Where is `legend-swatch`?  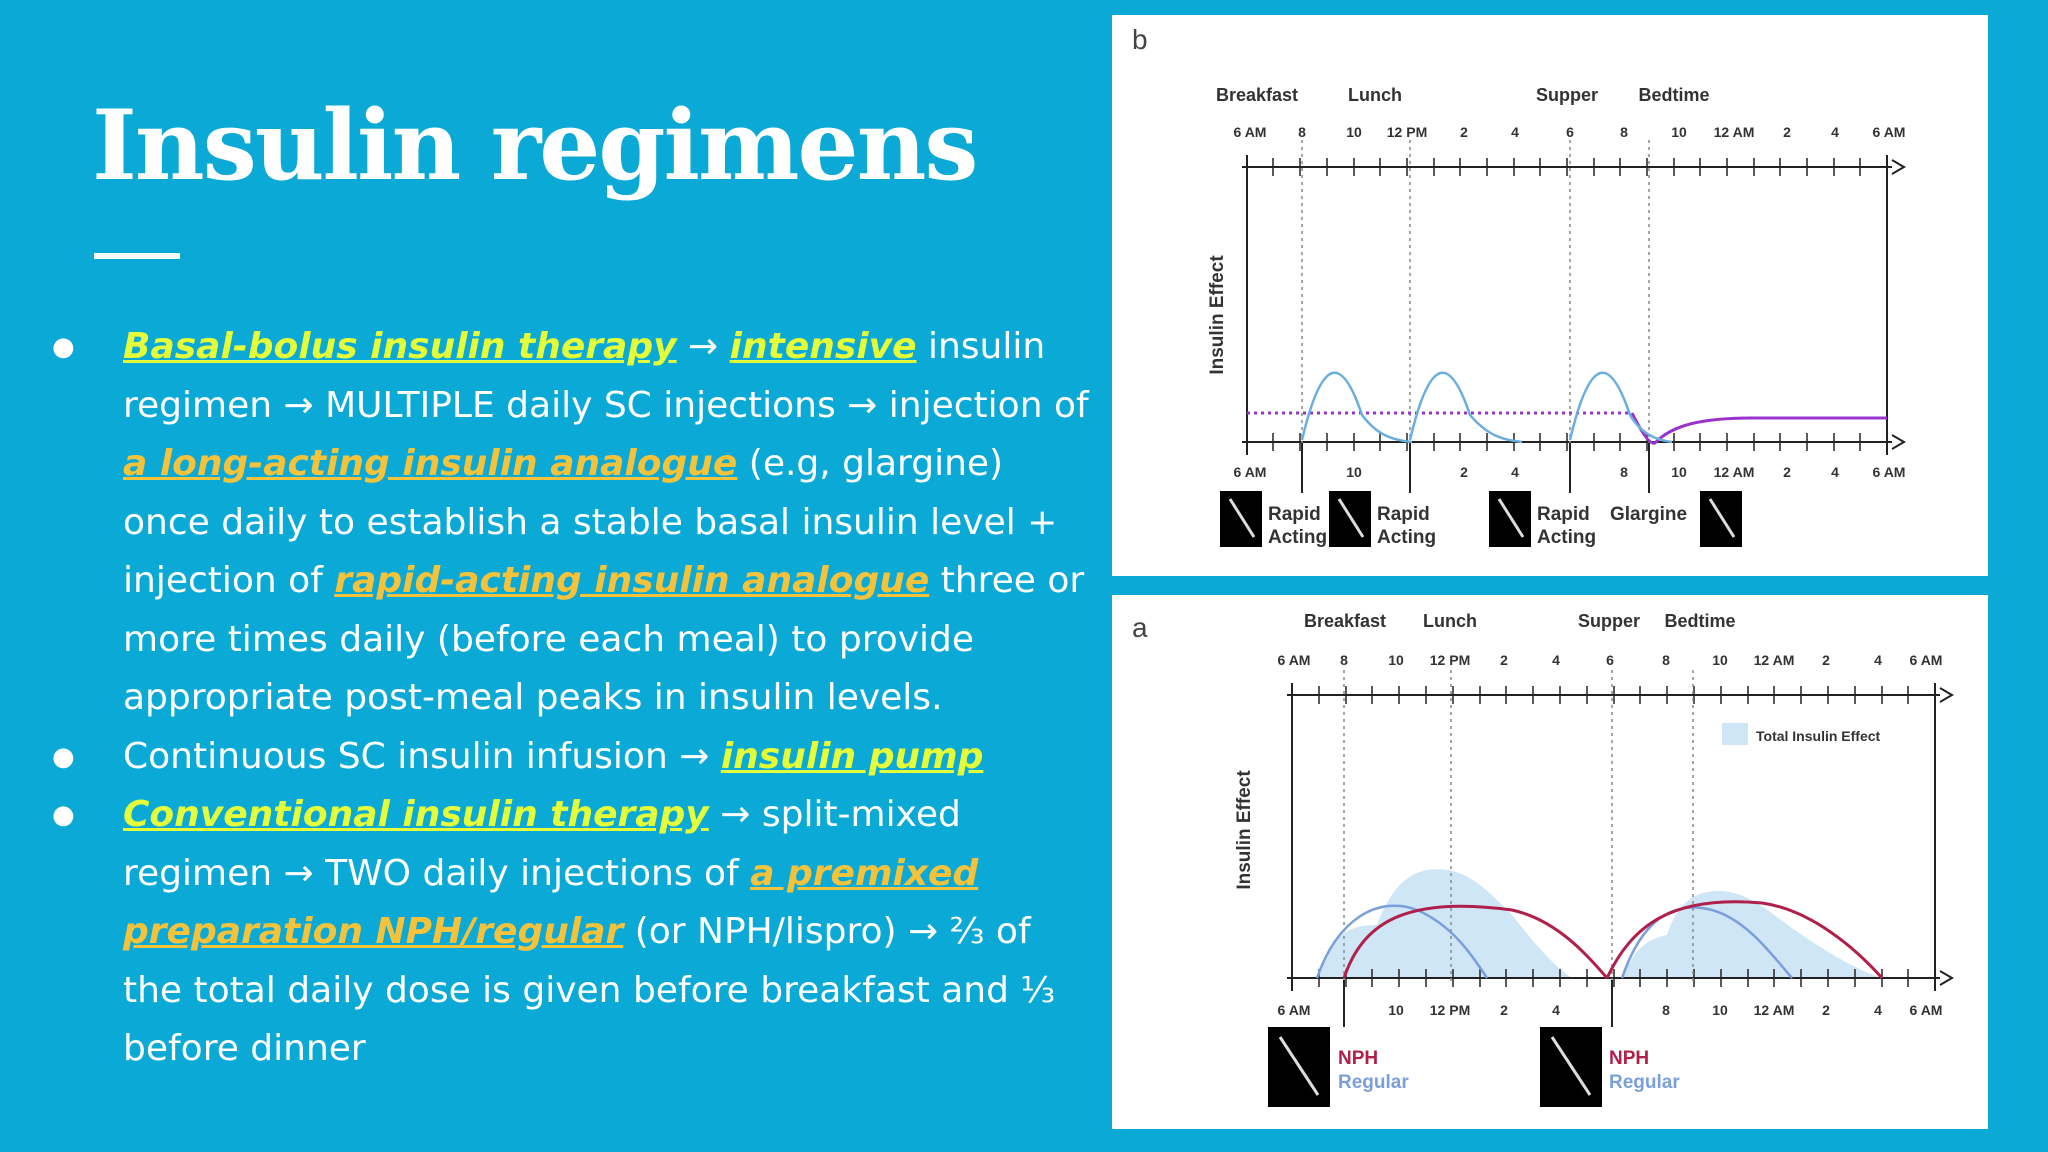
legend-swatch is located at coordinates (1735, 734).